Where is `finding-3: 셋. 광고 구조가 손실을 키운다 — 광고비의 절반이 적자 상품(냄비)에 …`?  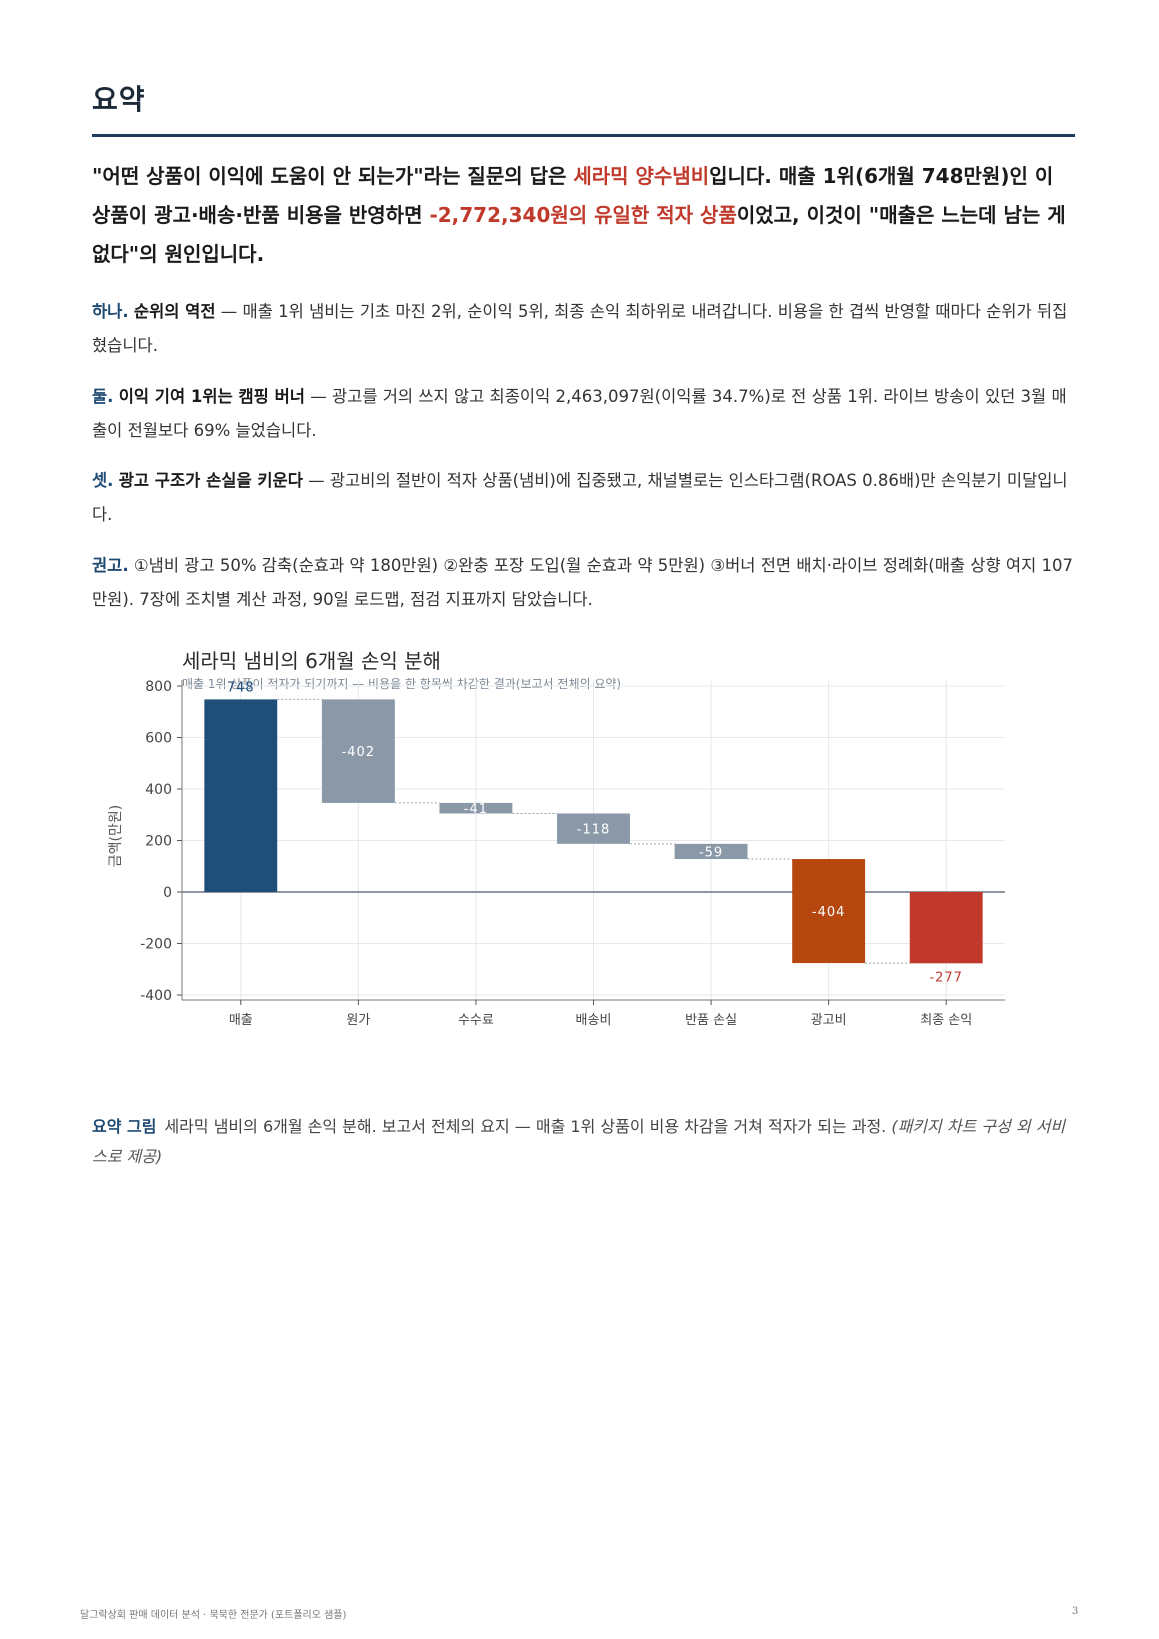 finding-3: 셋. 광고 구조가 손실을 키운다 — 광고비의 절반이 적자 상품(냄비)에 … is located at coordinates (583, 498).